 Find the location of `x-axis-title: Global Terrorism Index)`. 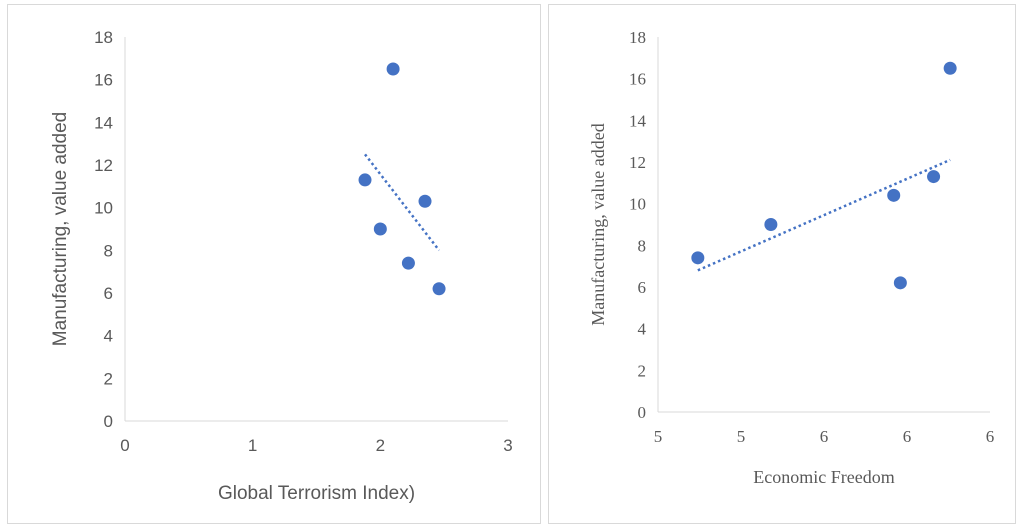

x-axis-title: Global Terrorism Index) is located at coordinates (316, 493).